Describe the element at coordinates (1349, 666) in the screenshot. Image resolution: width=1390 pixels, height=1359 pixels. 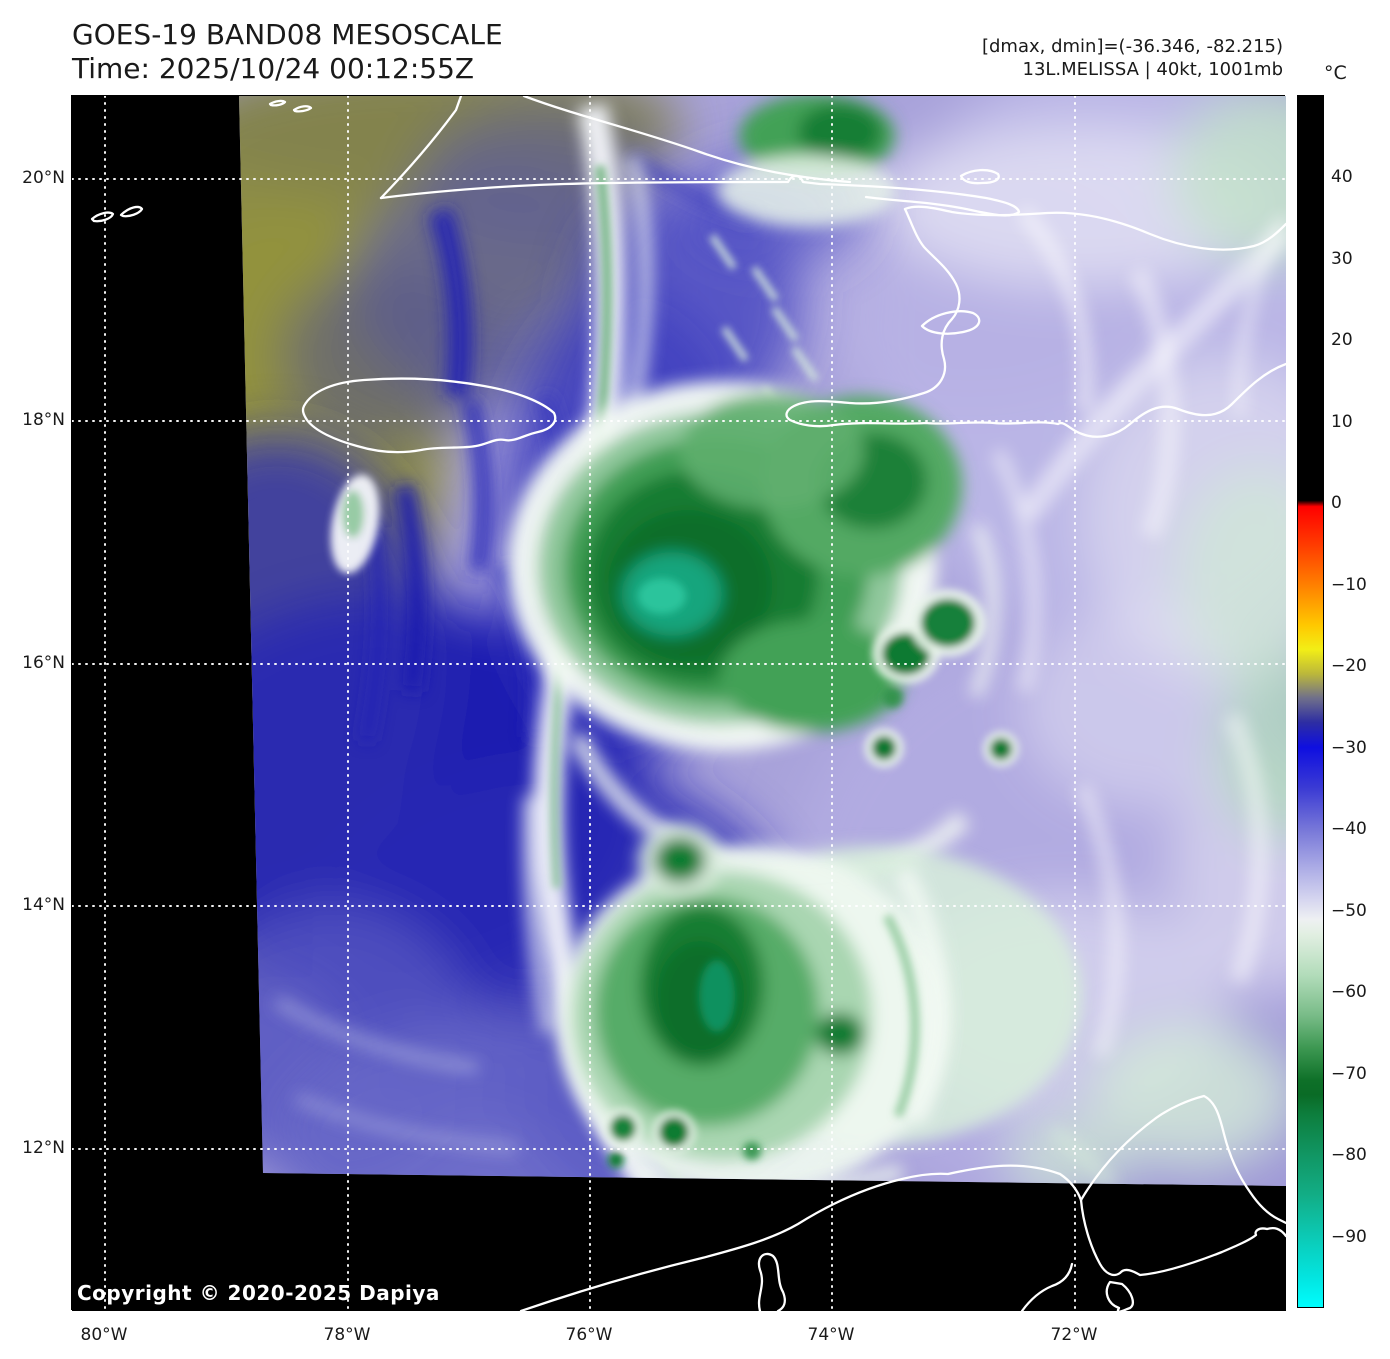
I see `colorbar-tick-label: −20` at that location.